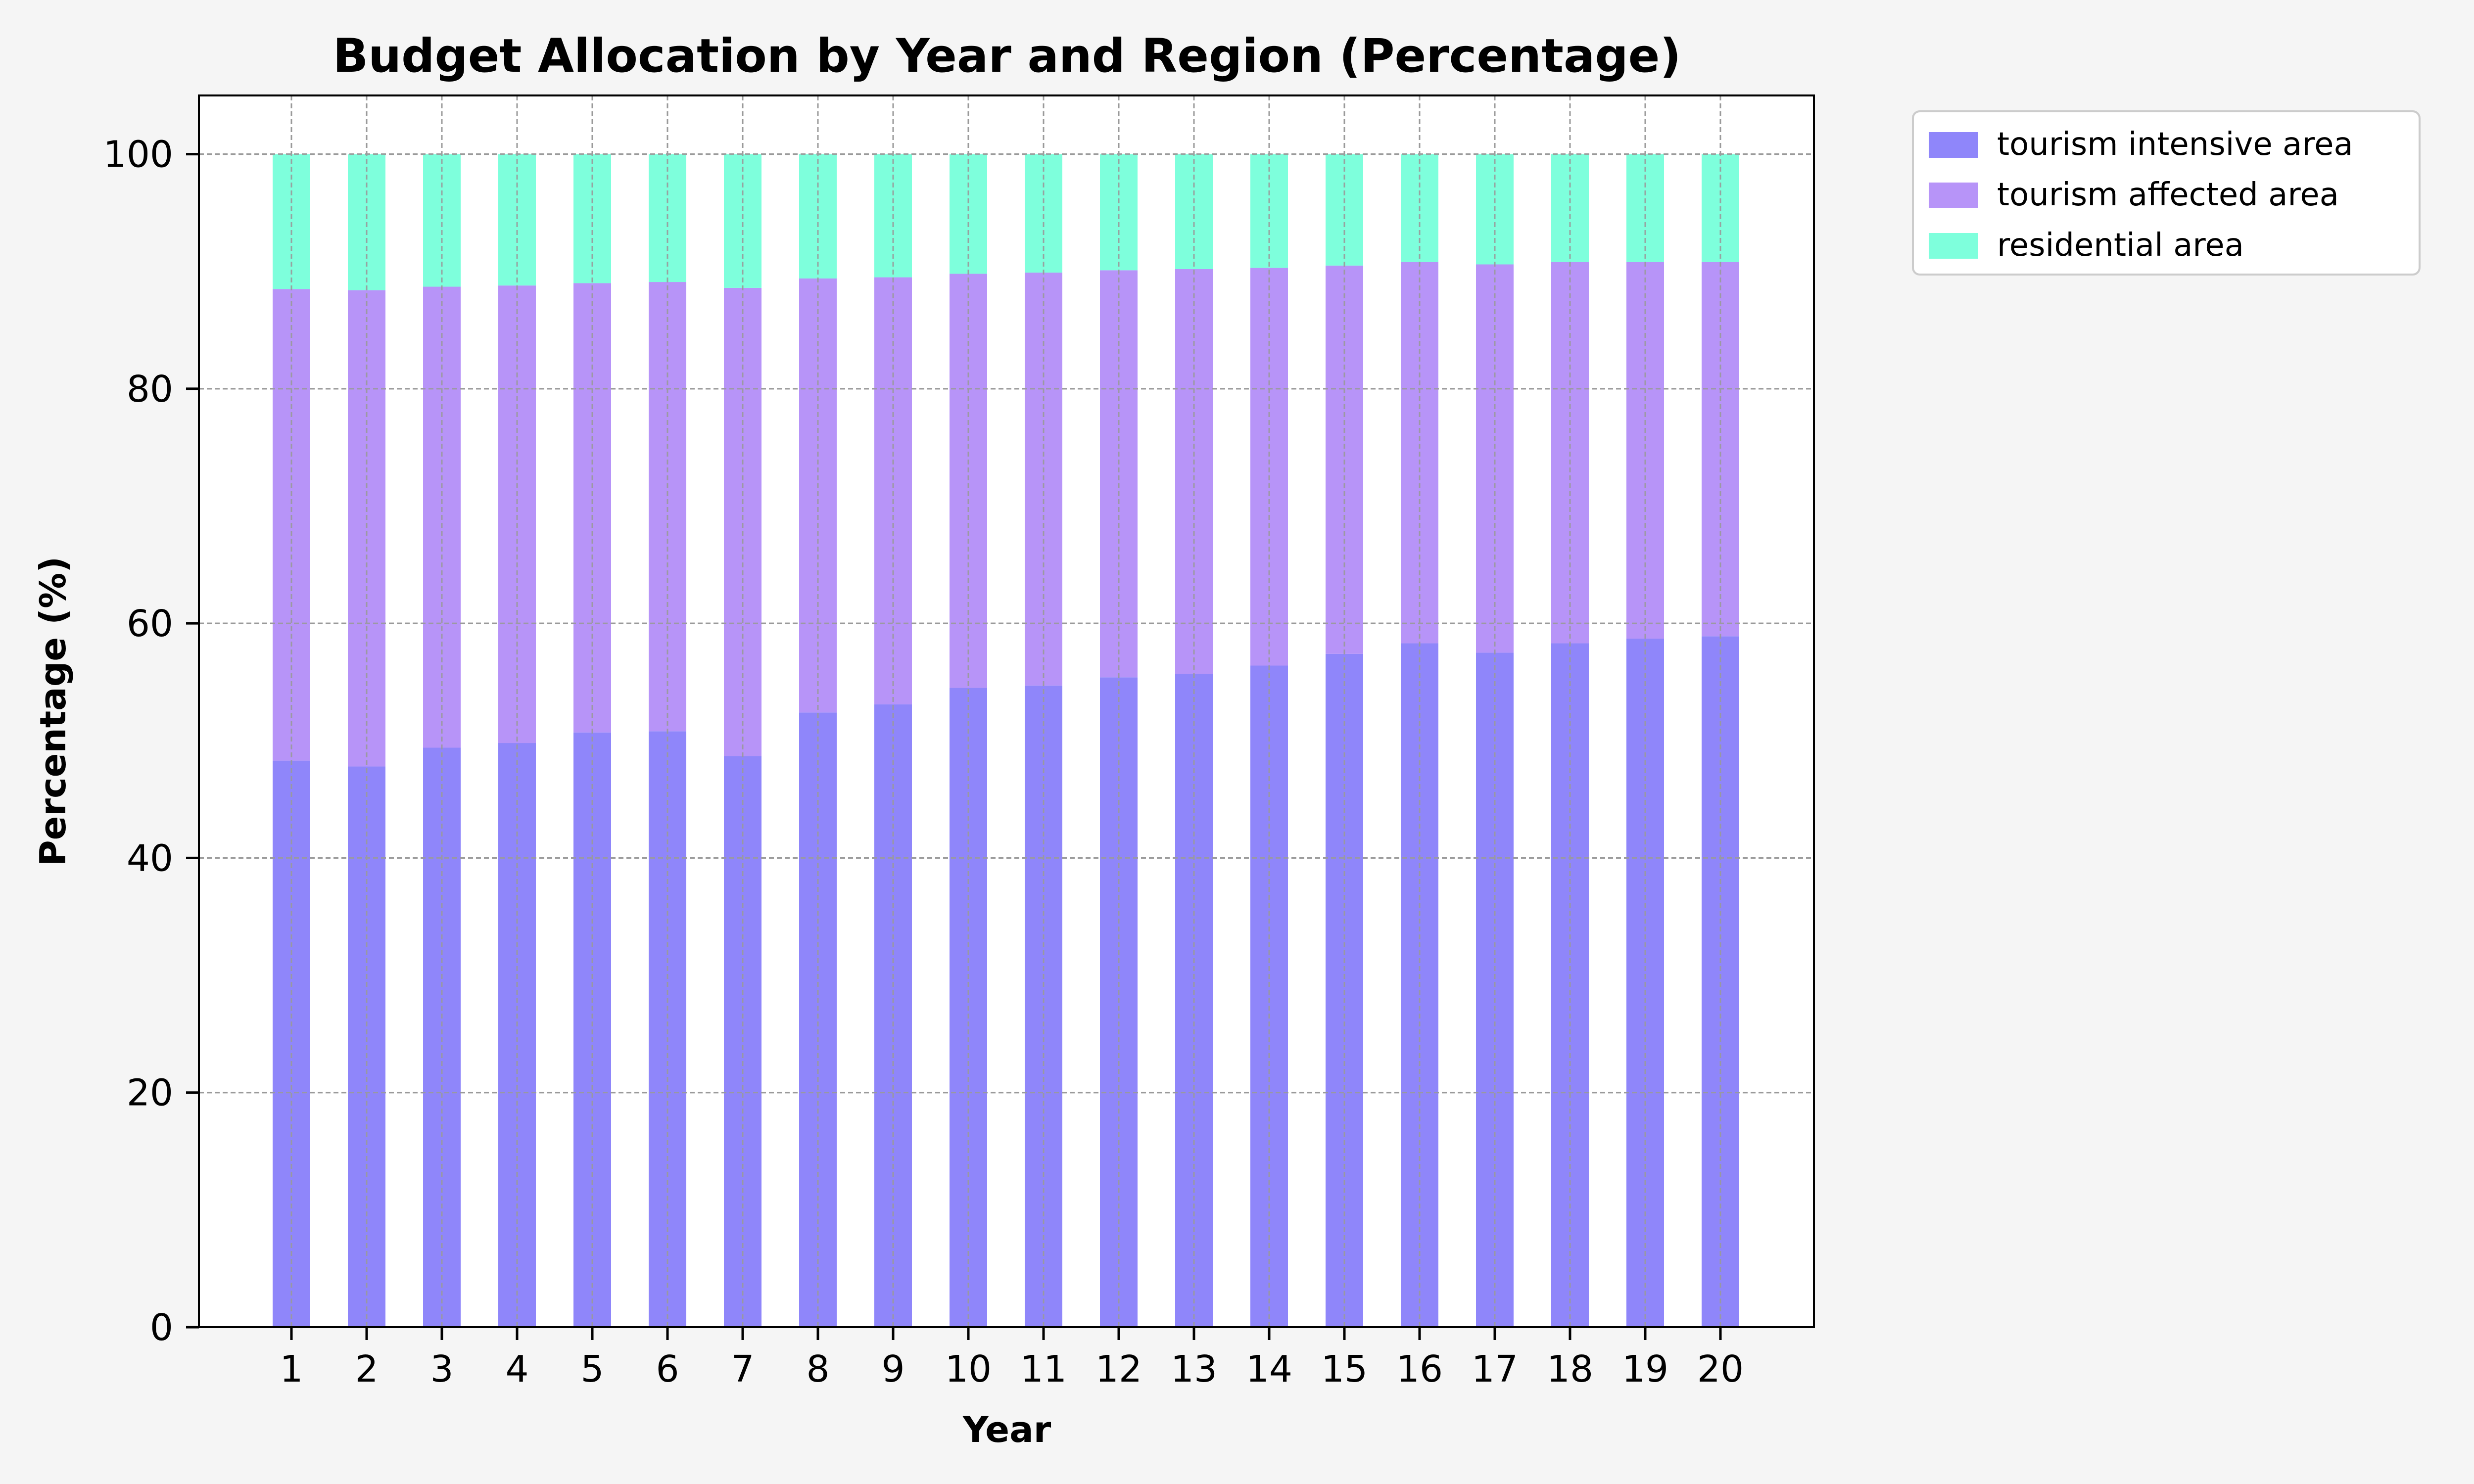 This screenshot has width=2474, height=1484. I want to click on x-tick-label: 10, so click(969, 1369).